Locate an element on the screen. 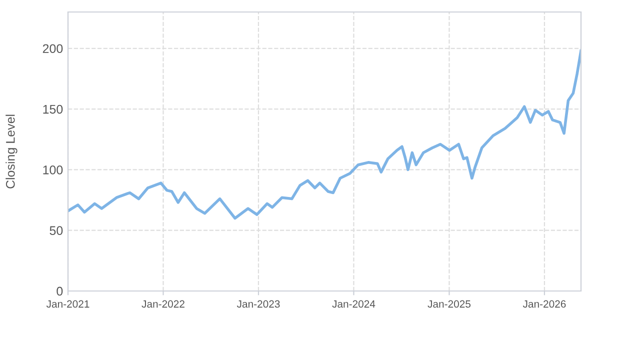 This screenshot has height=350, width=623. y-axis-title: Closing Level is located at coordinates (12, 151).